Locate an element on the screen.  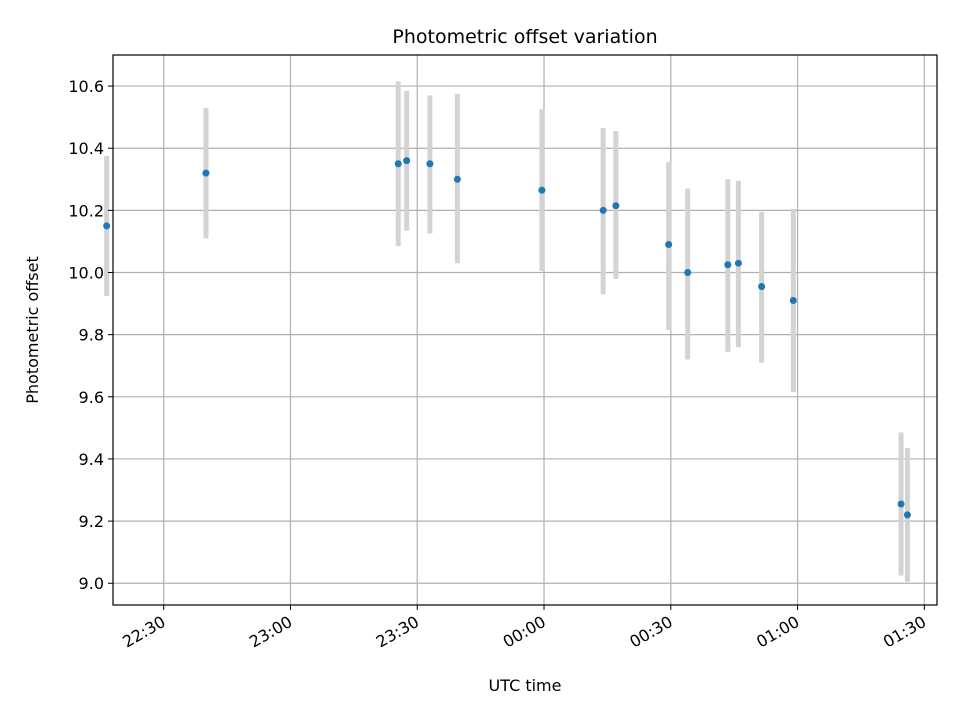
x-tick-label: 00:30 is located at coordinates (650, 632).